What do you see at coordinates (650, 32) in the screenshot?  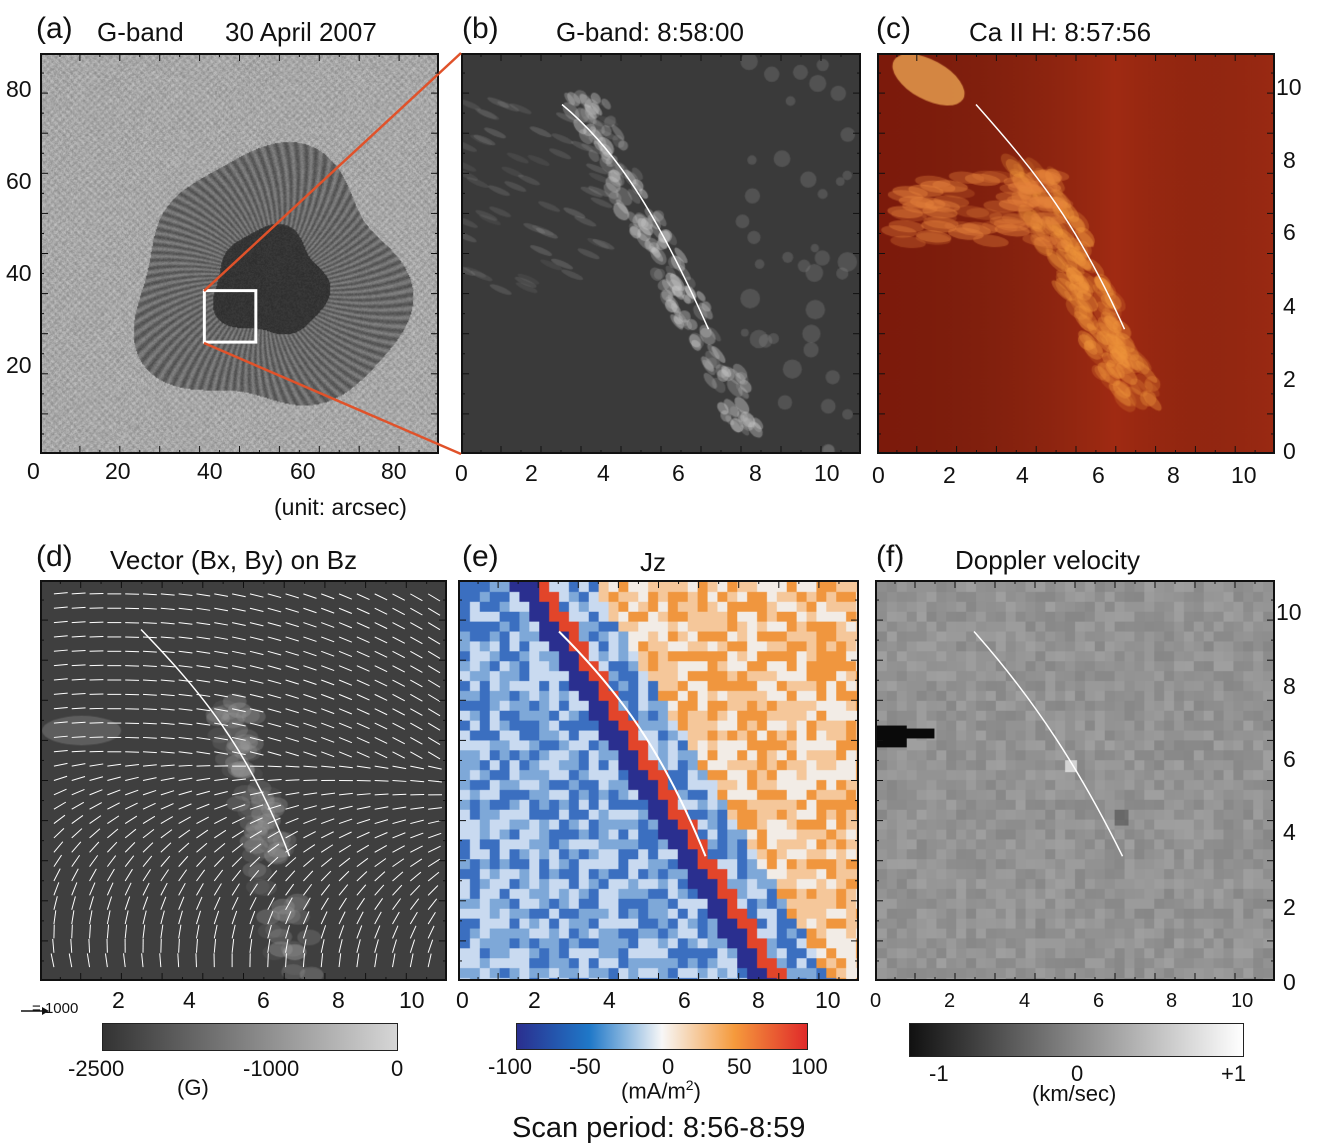 I see `panel-b-title: G-band: 8:58:00` at bounding box center [650, 32].